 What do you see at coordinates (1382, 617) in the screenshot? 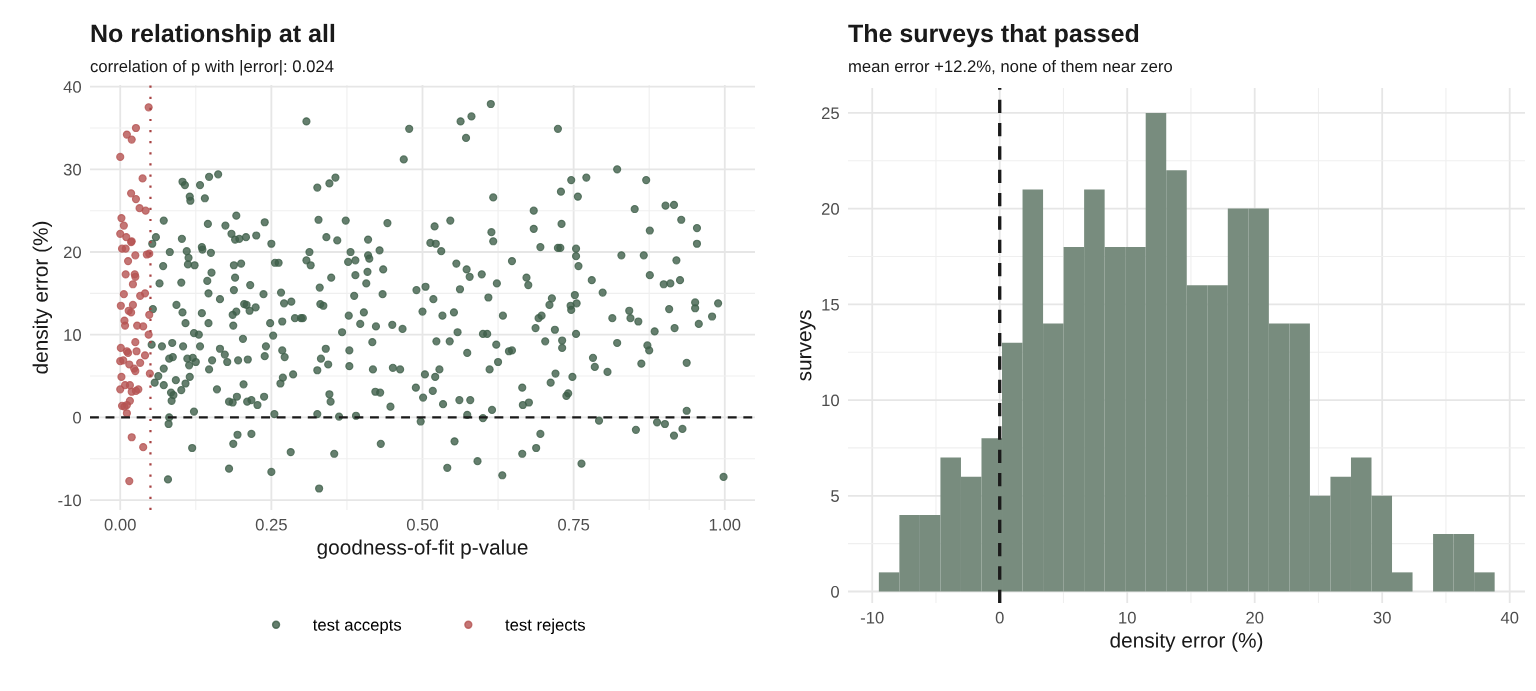
I see `x-tick-label: 30` at bounding box center [1382, 617].